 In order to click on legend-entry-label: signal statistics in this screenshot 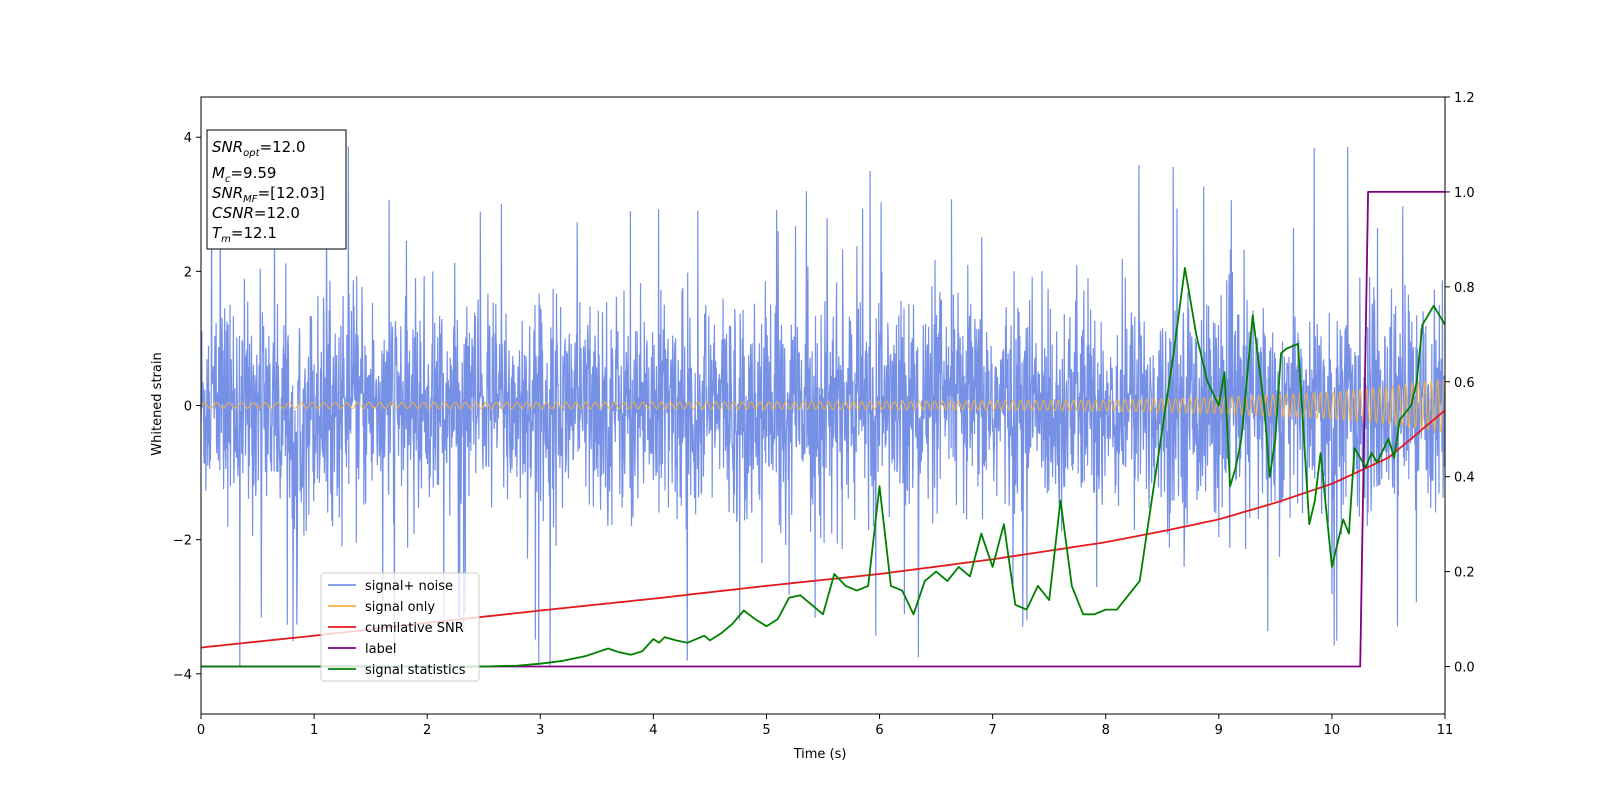, I will do `click(415, 670)`.